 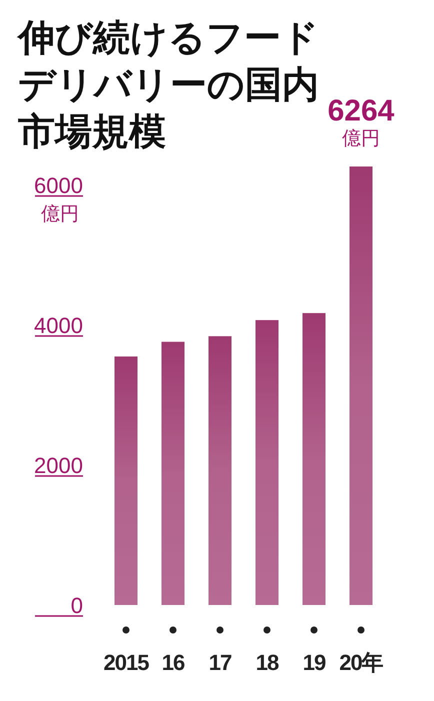 I want to click on x-tick-label: 18, so click(x=267, y=662).